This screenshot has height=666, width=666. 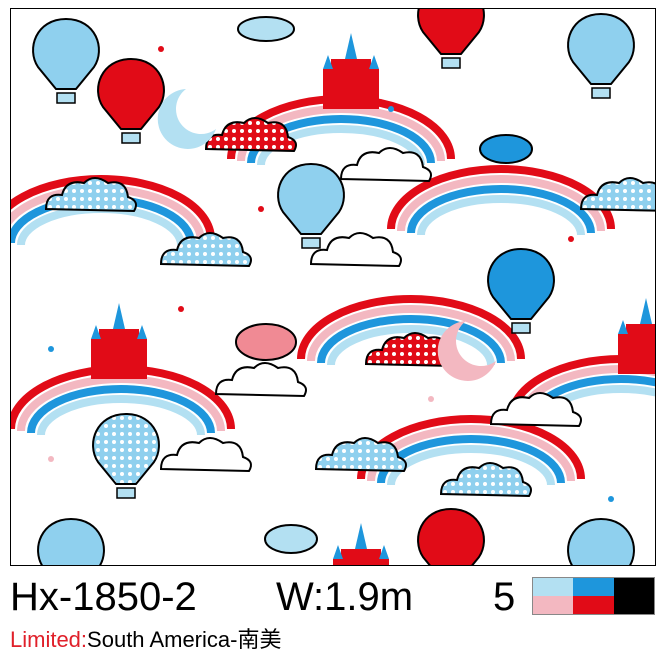 I want to click on limited-value: South America-南美, so click(x=184, y=639).